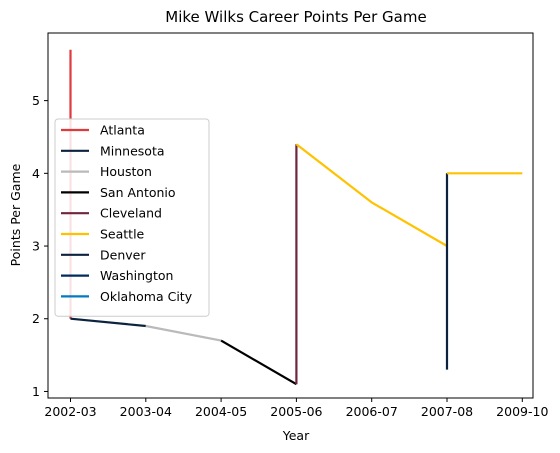 This screenshot has height=453, width=560. I want to click on legend-label-minnesota: Minnesota, so click(132, 150).